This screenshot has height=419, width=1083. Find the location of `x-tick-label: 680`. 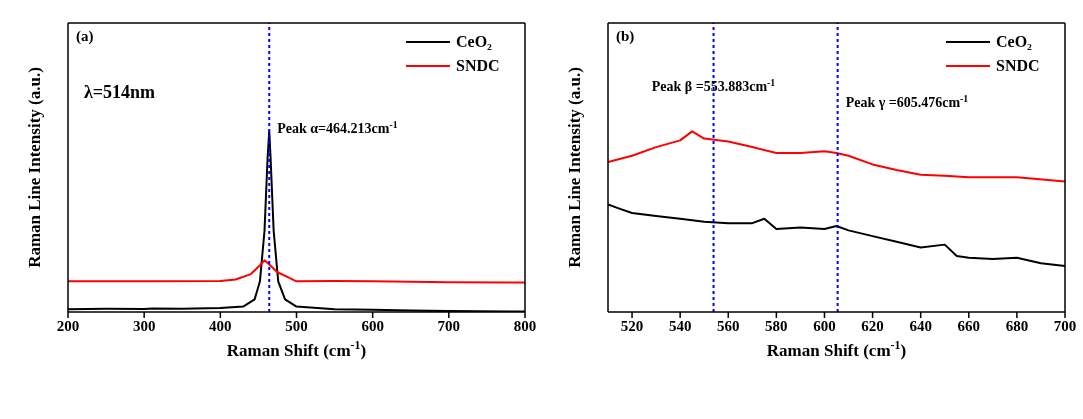

x-tick-label: 680 is located at coordinates (1017, 325).